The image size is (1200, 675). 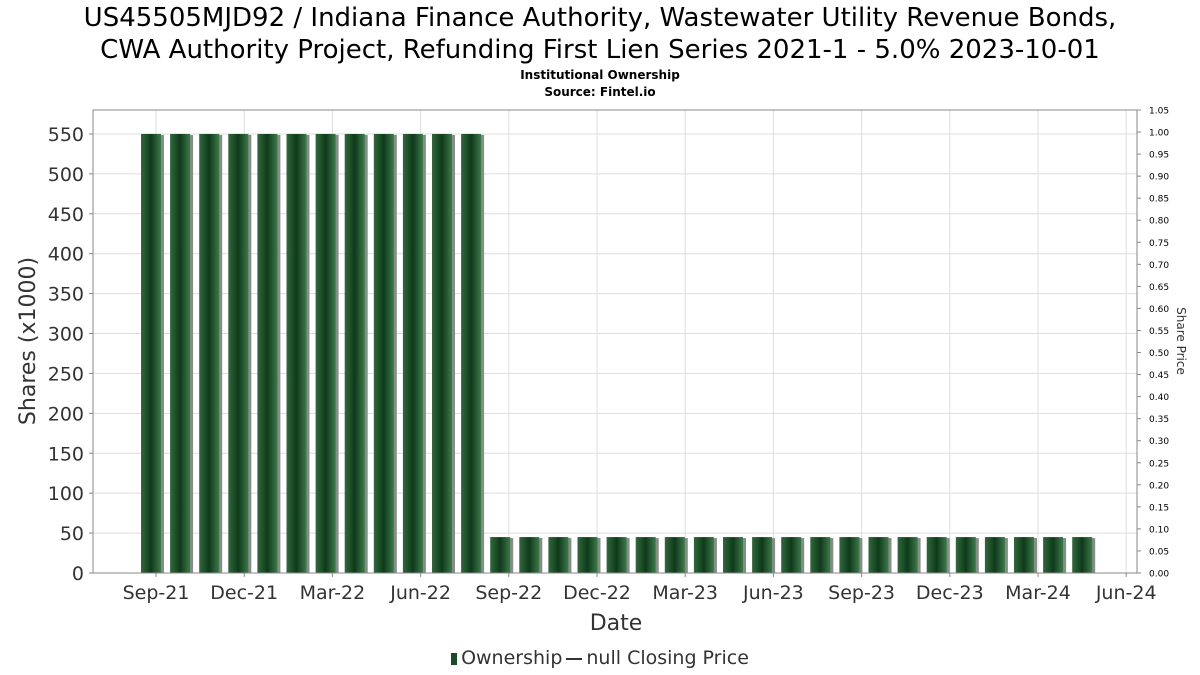 I want to click on y2-tick-label: 1.00, so click(x=1159, y=134).